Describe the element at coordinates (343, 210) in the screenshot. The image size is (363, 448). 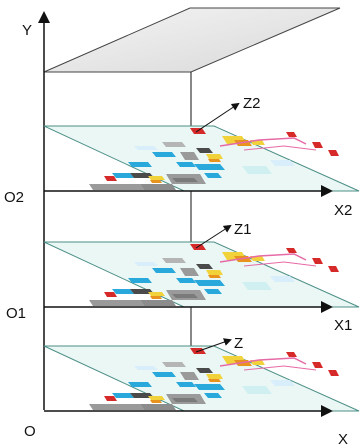
I see `x2-axis-label: X2` at that location.